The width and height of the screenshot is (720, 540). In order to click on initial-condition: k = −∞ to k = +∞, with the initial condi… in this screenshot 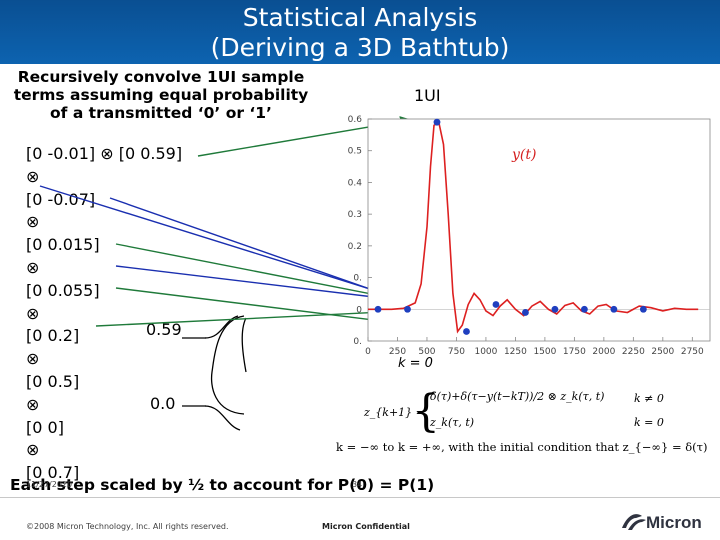, I will do `click(522, 447)`.